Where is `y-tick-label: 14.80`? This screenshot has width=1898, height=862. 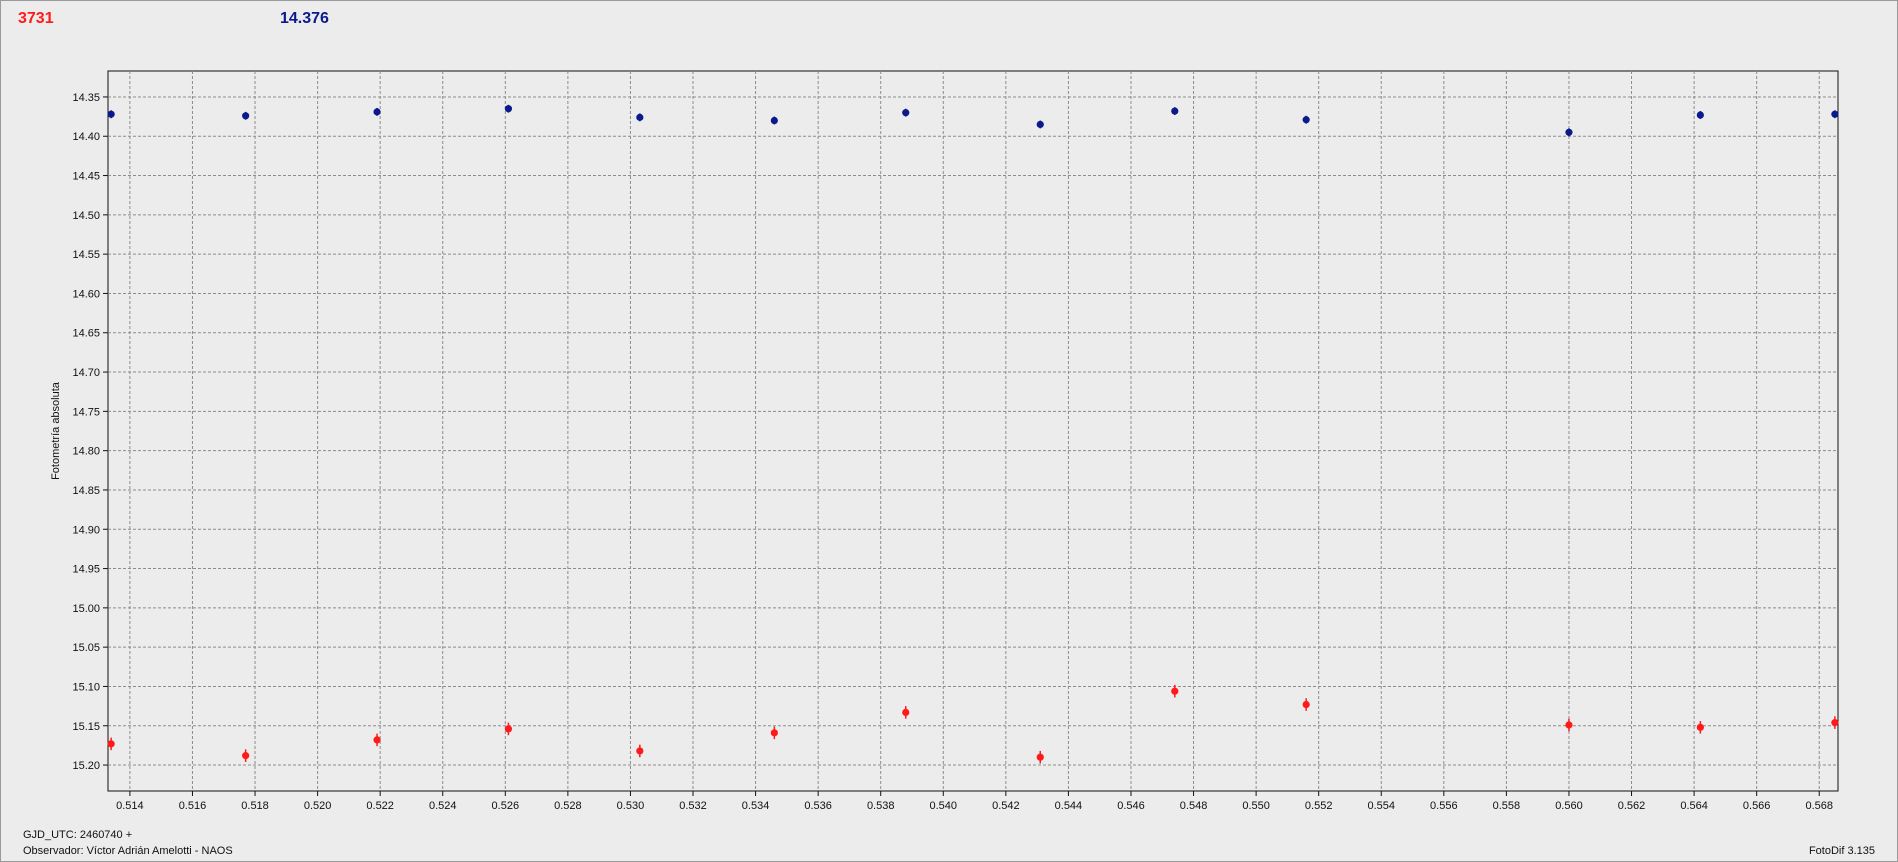 y-tick-label: 14.80 is located at coordinates (86, 452).